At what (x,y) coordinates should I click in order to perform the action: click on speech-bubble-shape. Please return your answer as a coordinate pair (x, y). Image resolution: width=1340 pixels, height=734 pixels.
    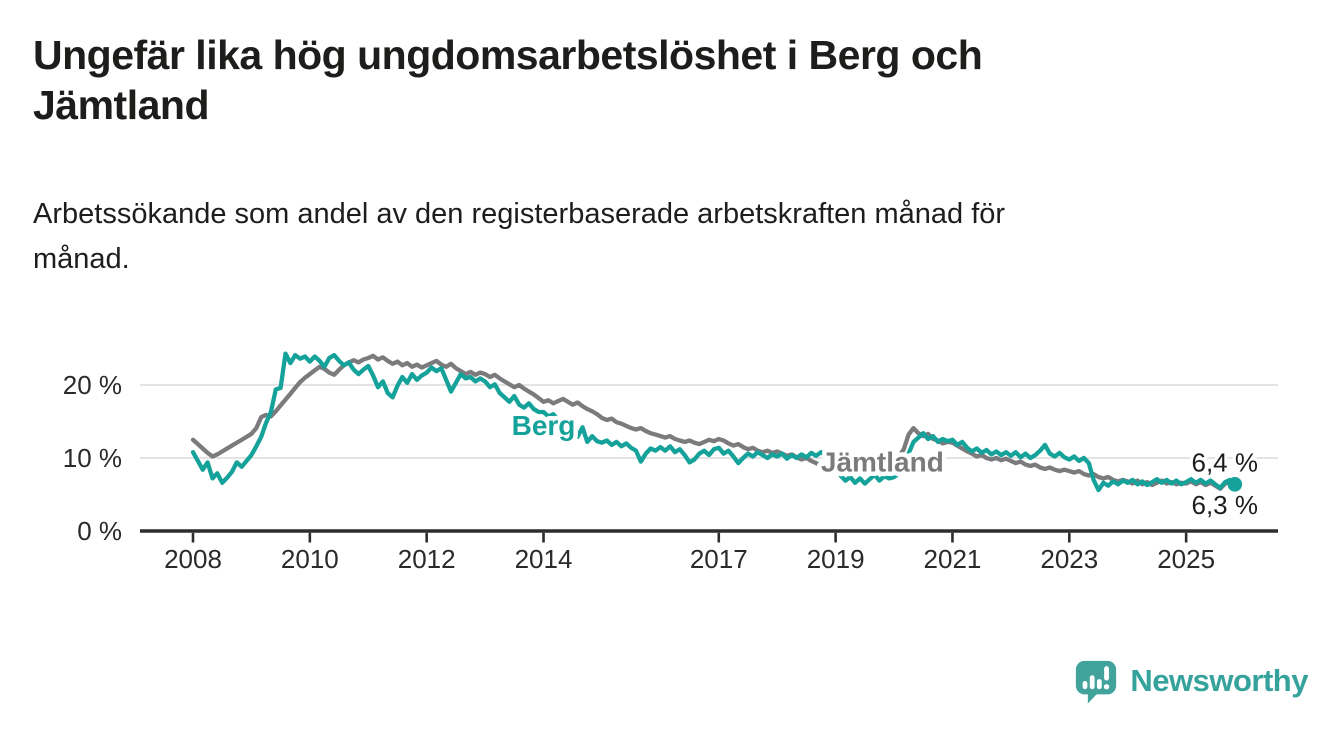
    Looking at the image, I should click on (1096, 682).